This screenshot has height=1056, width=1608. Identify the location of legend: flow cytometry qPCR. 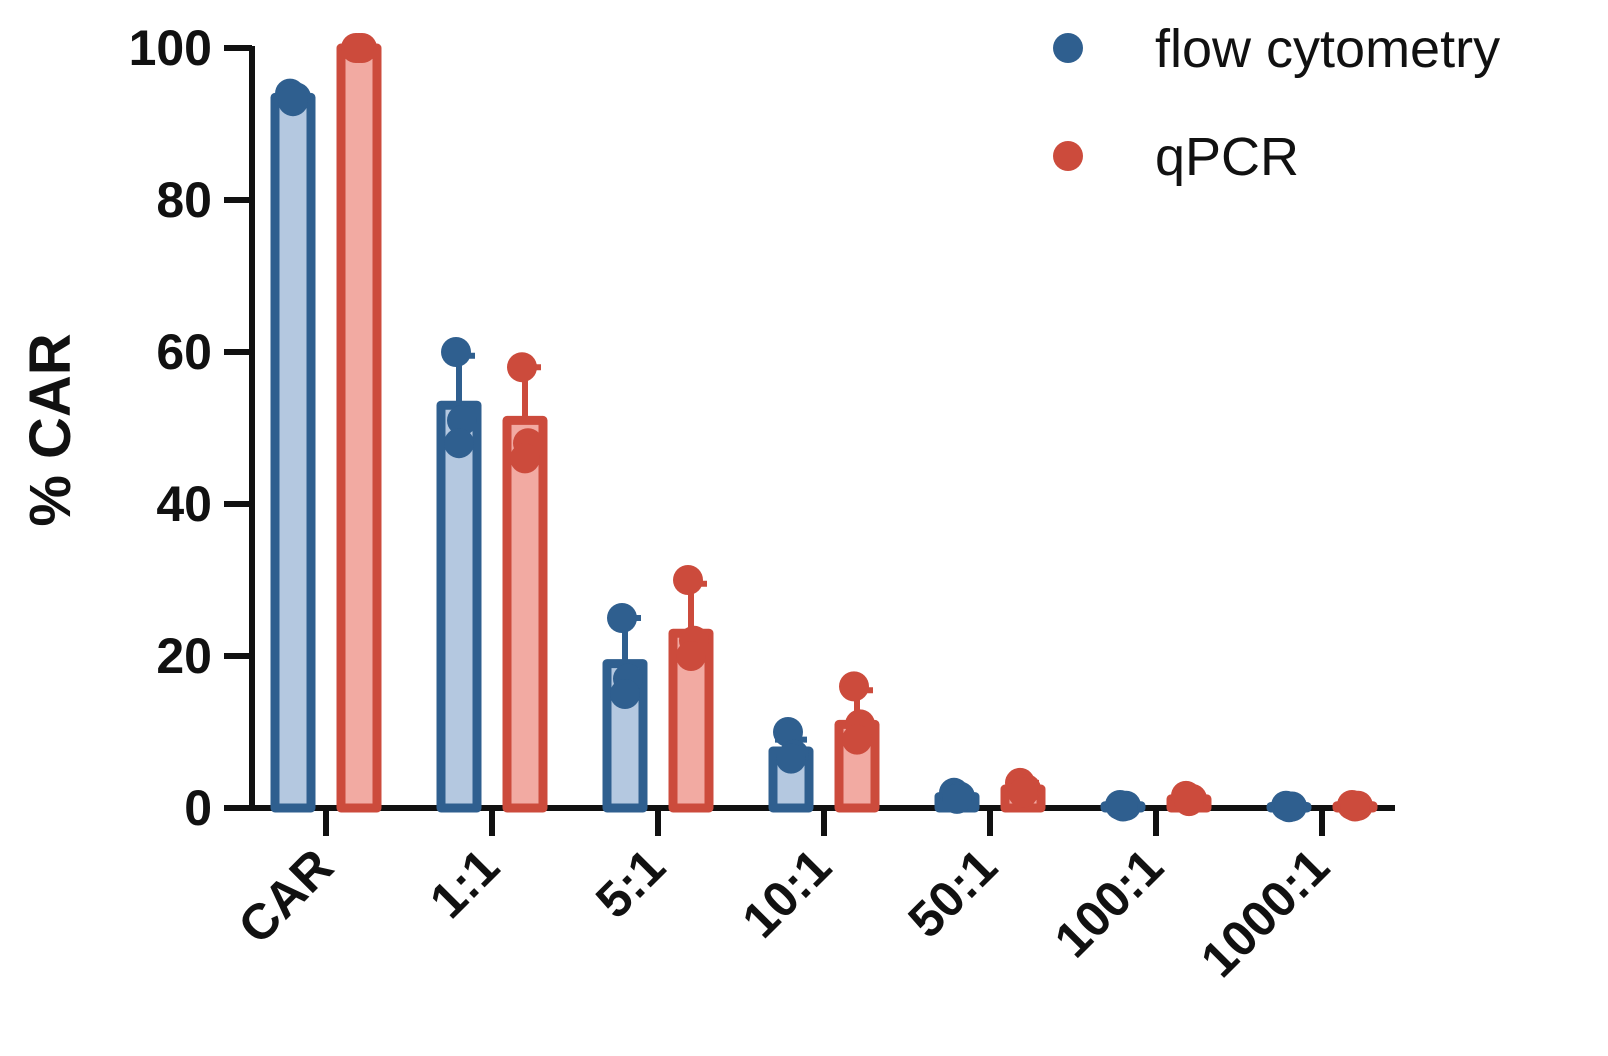
(1276, 103).